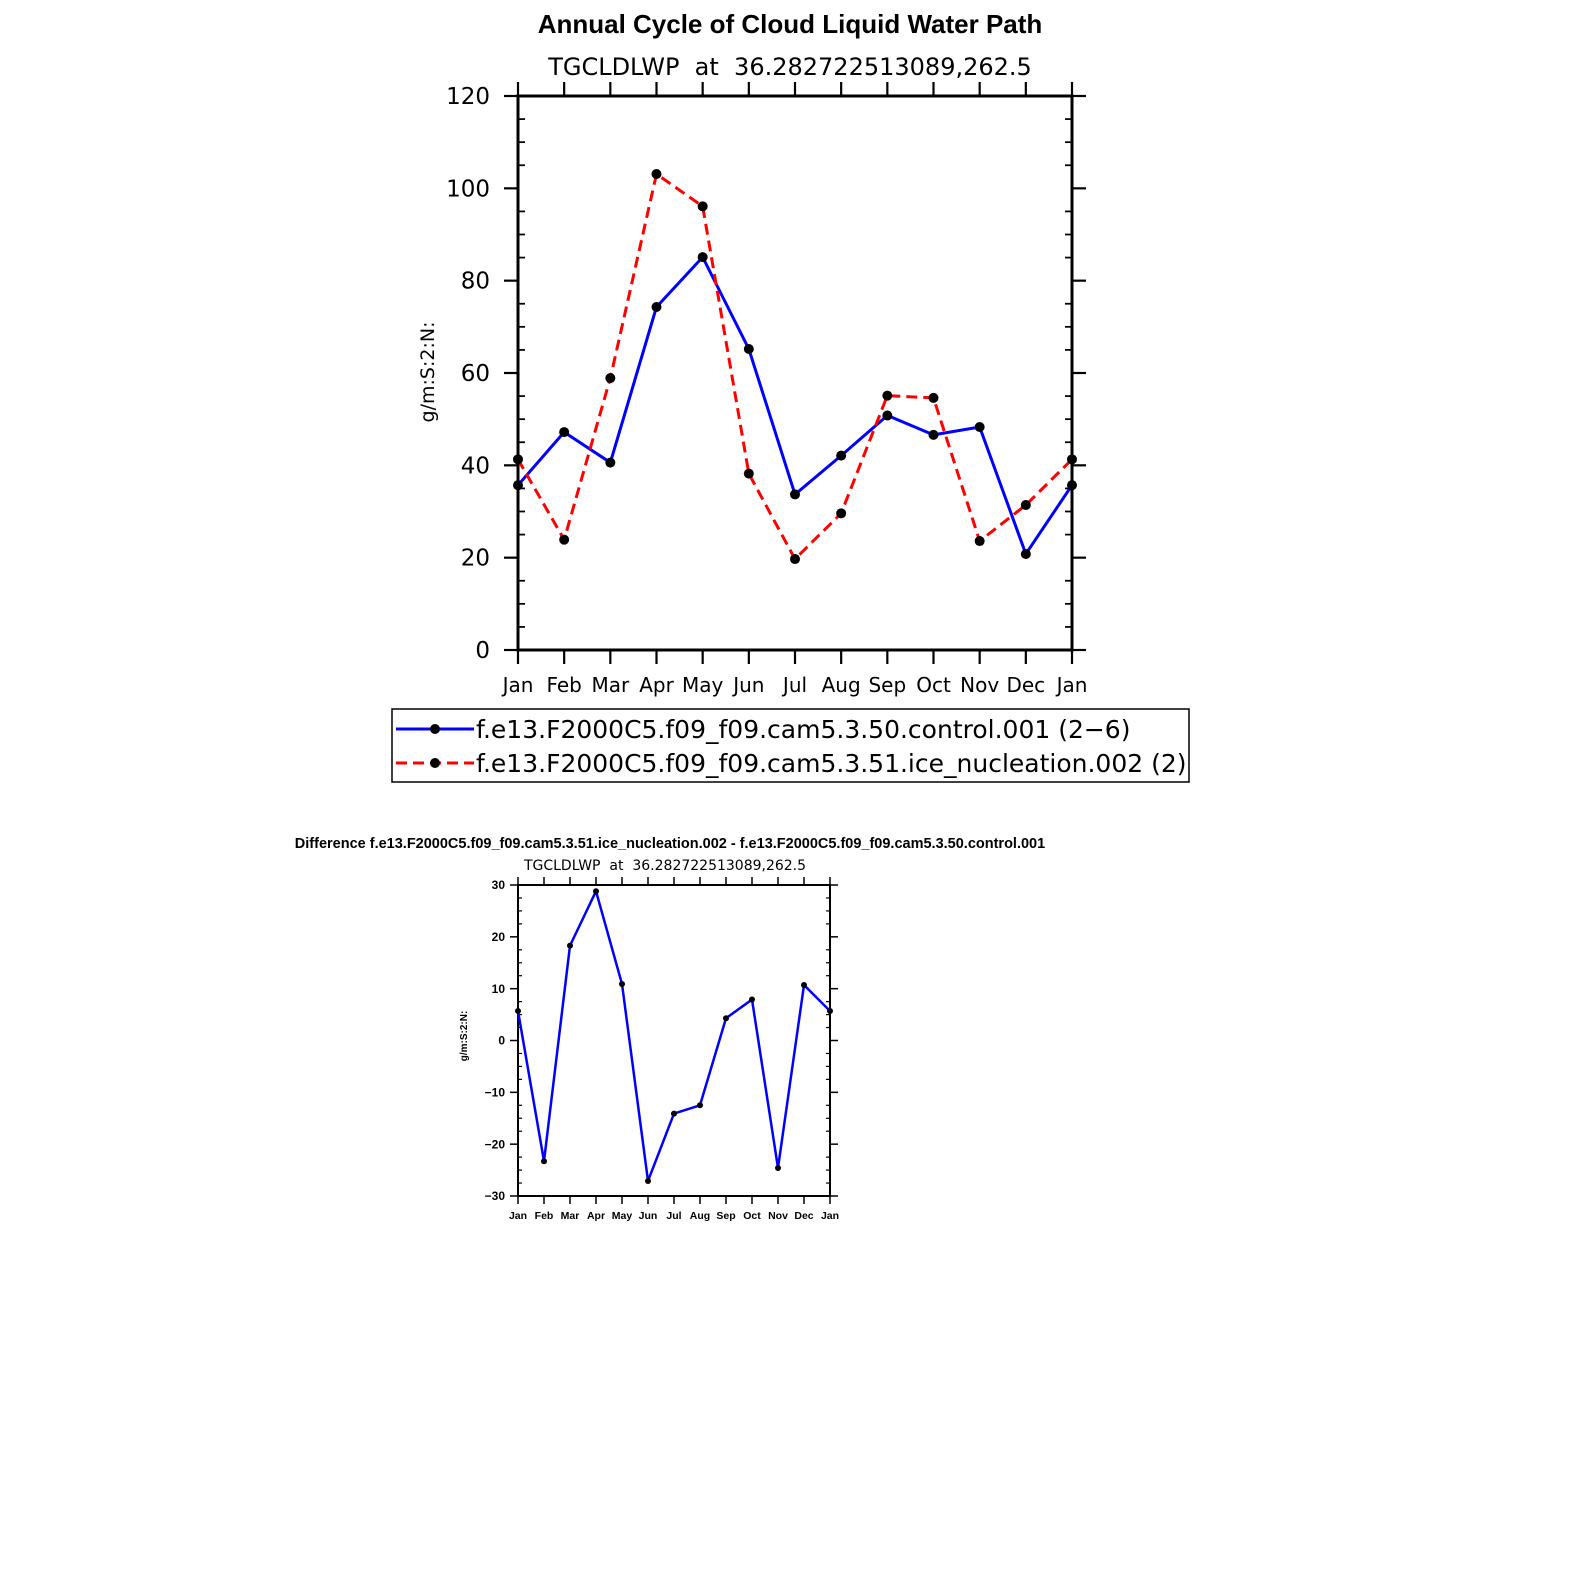  What do you see at coordinates (435, 729) in the screenshot?
I see `legend-marker-control` at bounding box center [435, 729].